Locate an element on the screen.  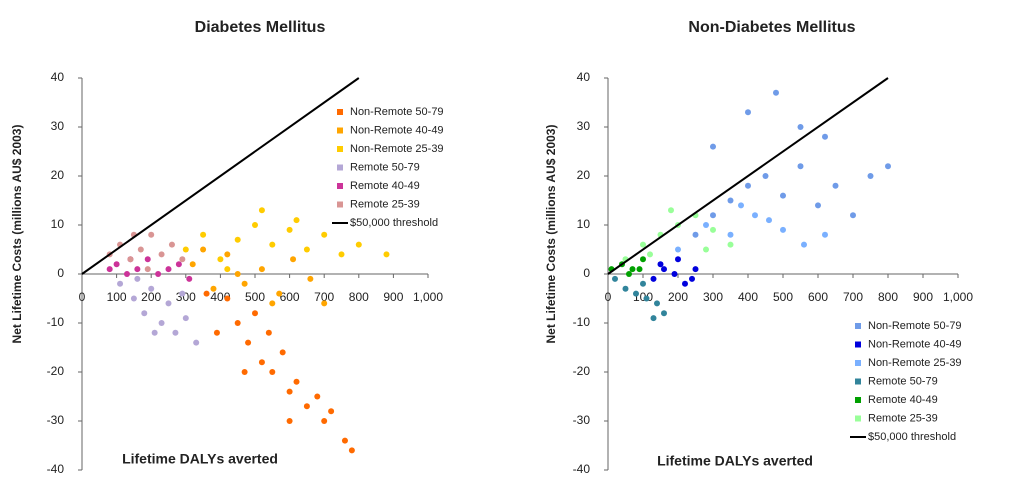
threshold-line is located at coordinates (748, 176).